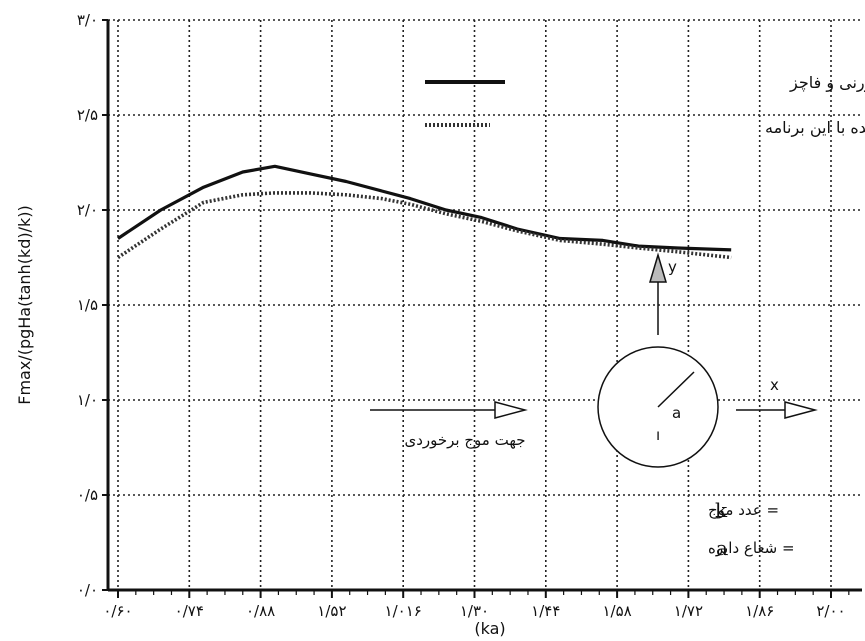 The width and height of the screenshot is (865, 641). I want to click on y-tick-label: ۳/۰, so click(87, 20).